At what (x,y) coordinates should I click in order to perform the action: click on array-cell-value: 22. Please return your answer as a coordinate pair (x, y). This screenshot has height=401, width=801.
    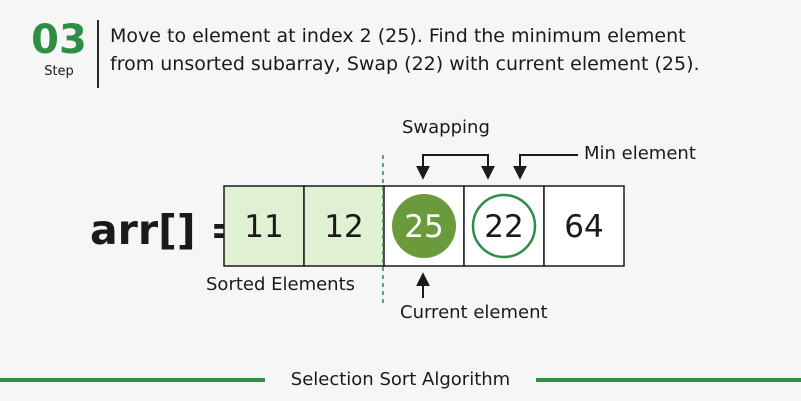
    Looking at the image, I should click on (503, 227).